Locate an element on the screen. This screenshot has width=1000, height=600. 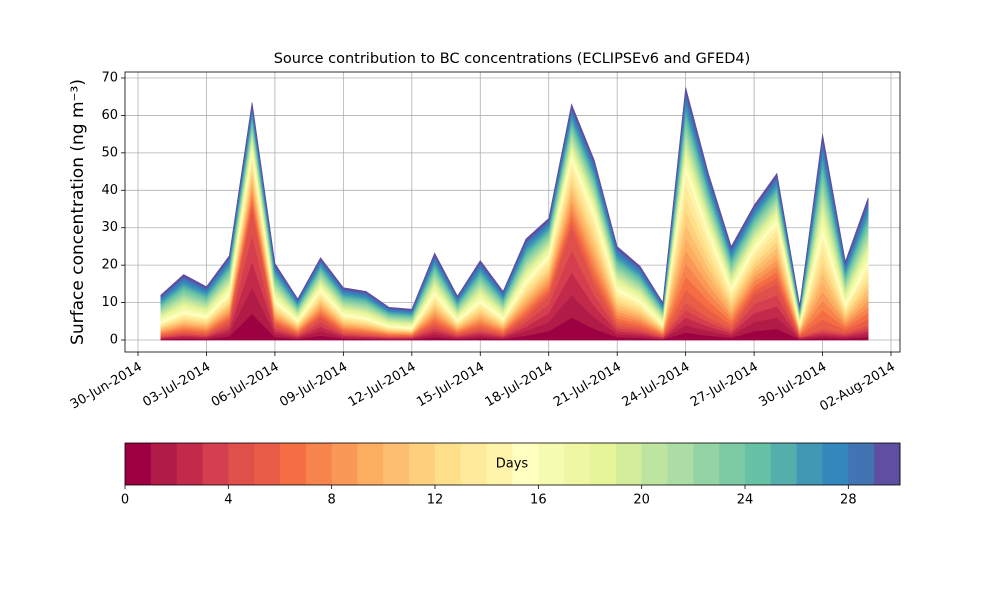
y-axis-label: Surface concentration (ng m⁻³) is located at coordinates (78, 212).